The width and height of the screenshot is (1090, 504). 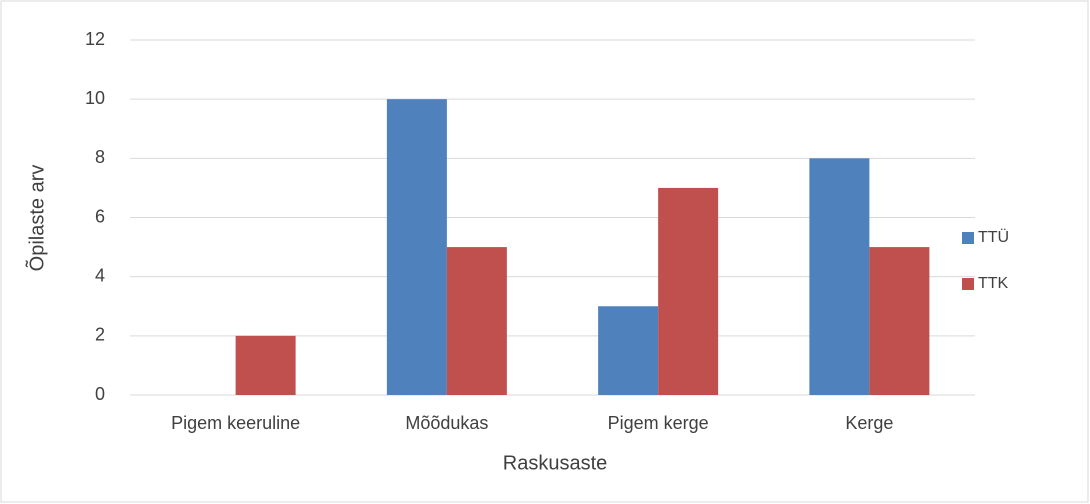 What do you see at coordinates (95, 39) in the screenshot?
I see `y-tick-label: 12` at bounding box center [95, 39].